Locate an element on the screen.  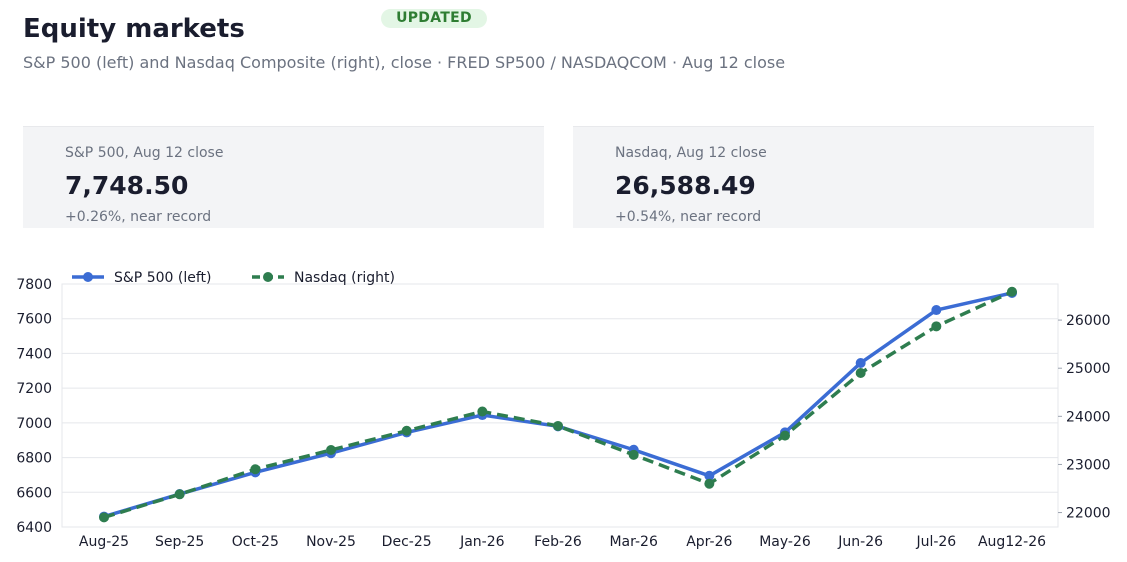
x-tick-label: Mar-26 is located at coordinates (633, 542).